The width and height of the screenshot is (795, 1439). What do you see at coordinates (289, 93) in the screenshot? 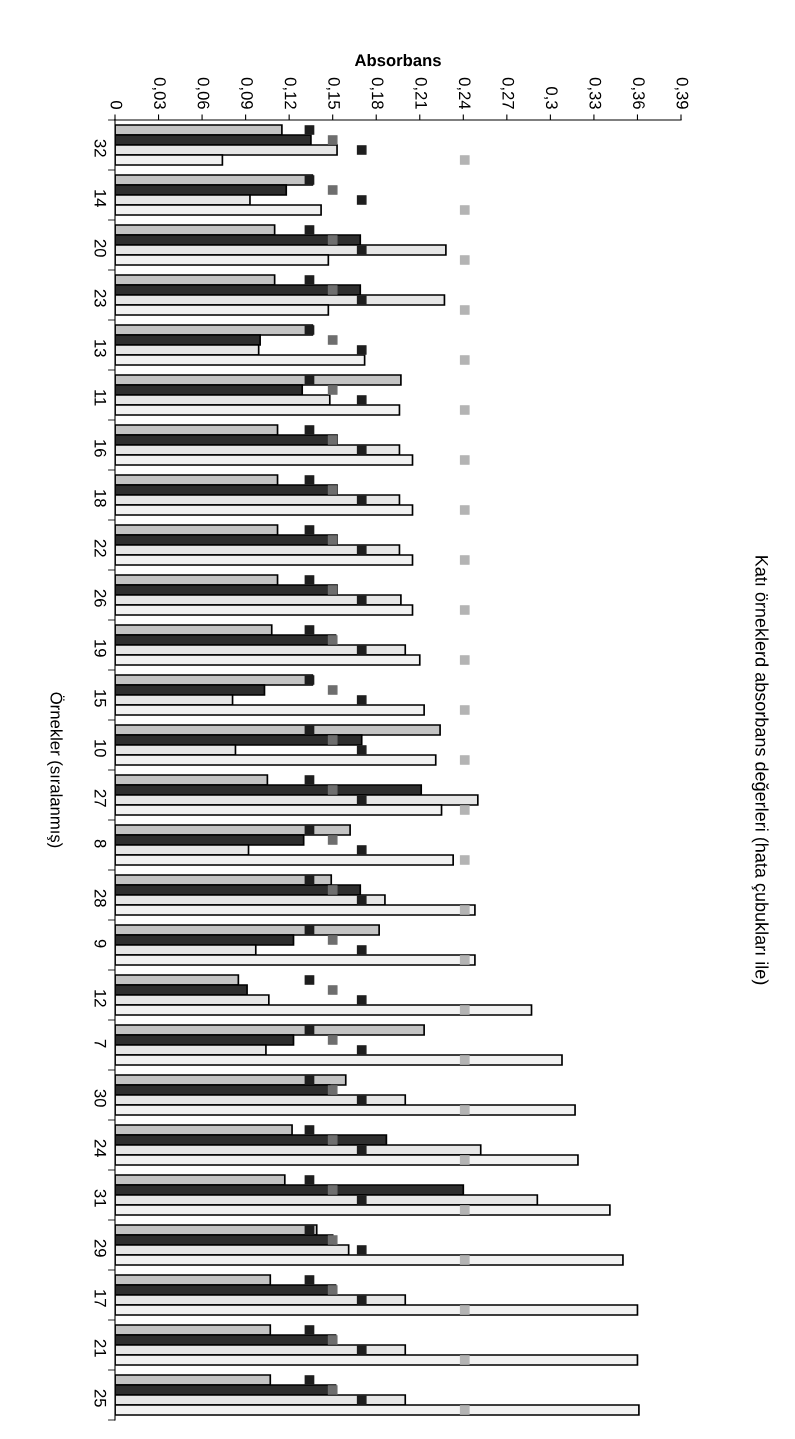
I see `x-tick-label: 0,12` at bounding box center [289, 93].